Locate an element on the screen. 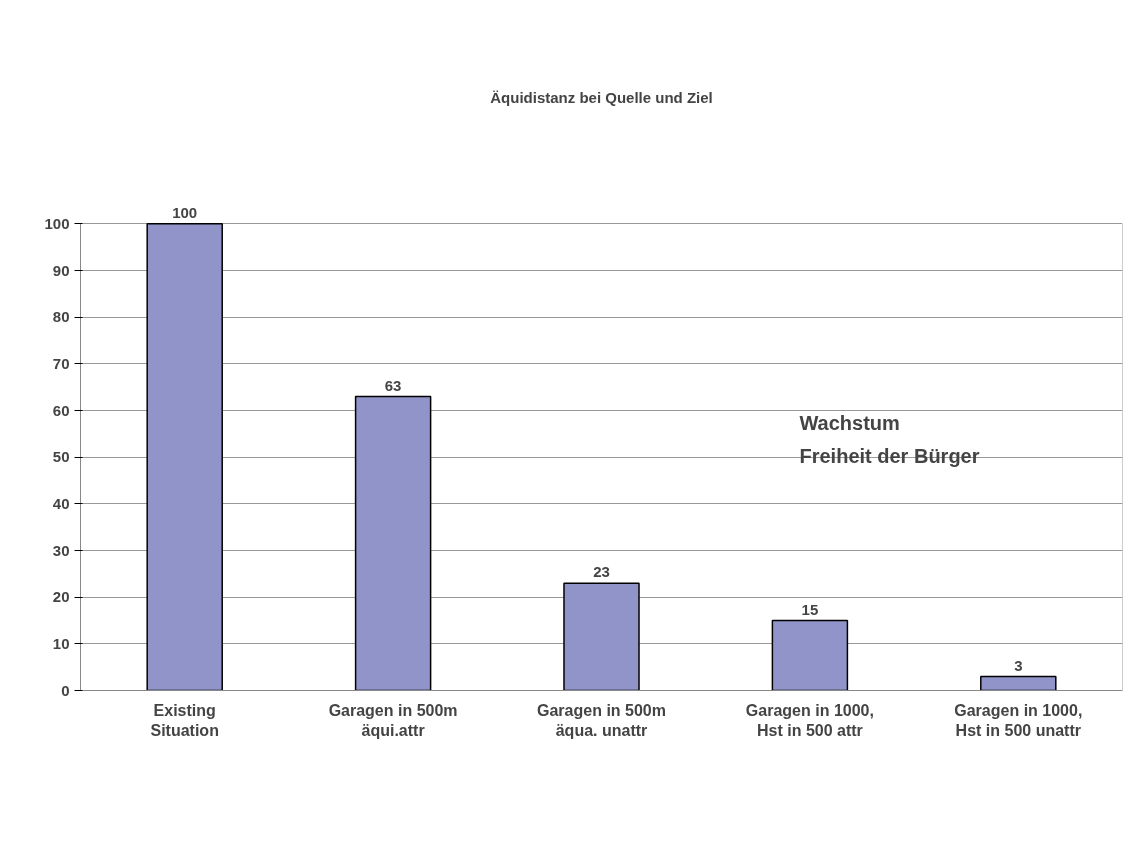  x-tick-label: Garagen in 500m äqui.attr is located at coordinates (393, 720).